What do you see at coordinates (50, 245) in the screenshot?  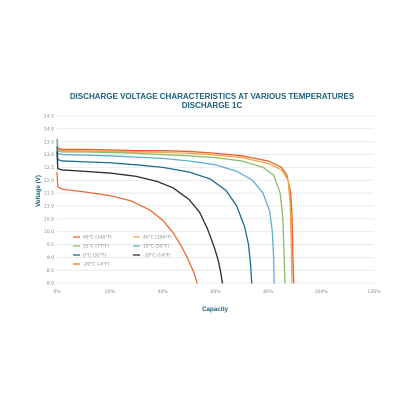 I see `y-tick-label: 9.5` at bounding box center [50, 245].